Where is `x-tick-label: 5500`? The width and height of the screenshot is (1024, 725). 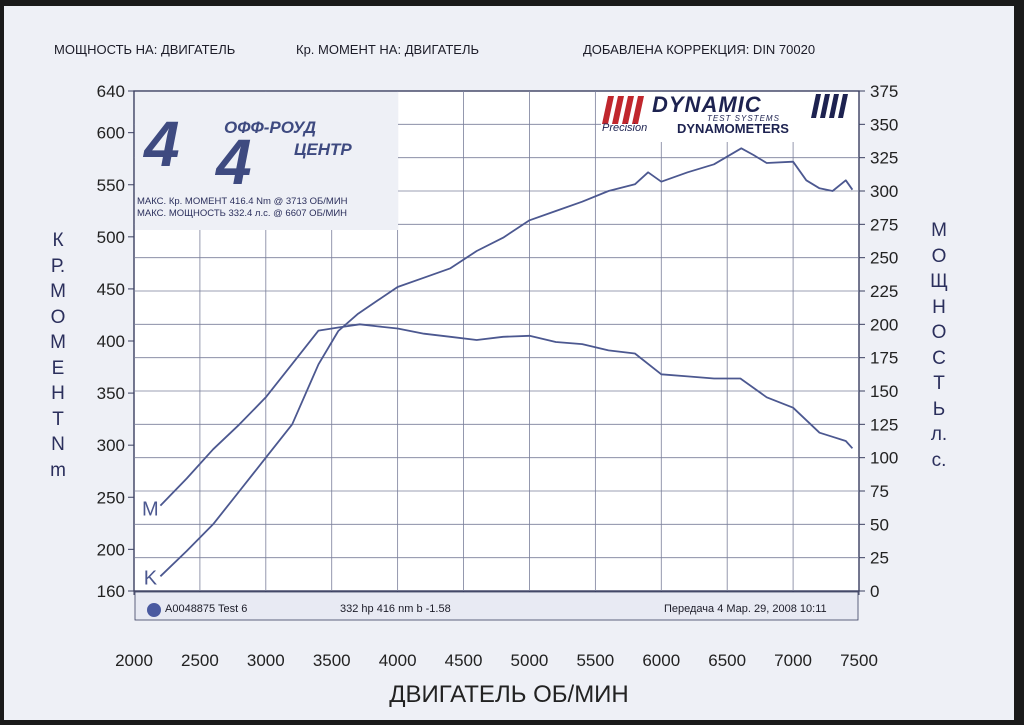
x-tick-label: 5500 is located at coordinates (595, 660).